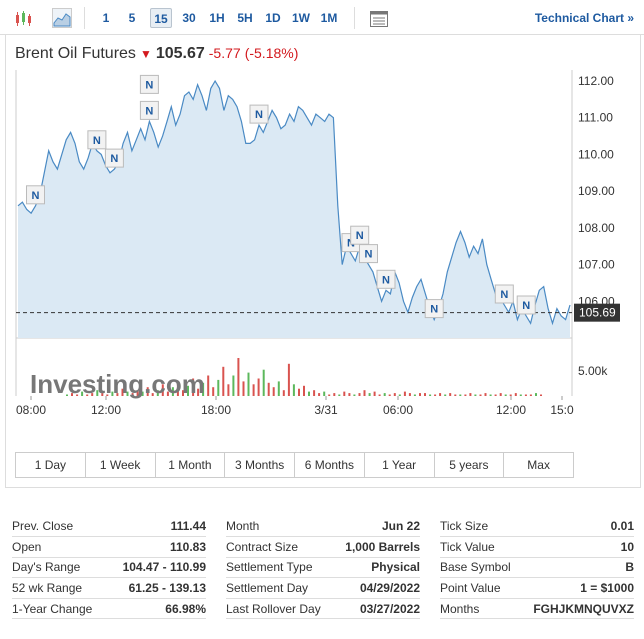 The image size is (644, 639). I want to click on stats-value: 1,000 Barrels, so click(377, 547).